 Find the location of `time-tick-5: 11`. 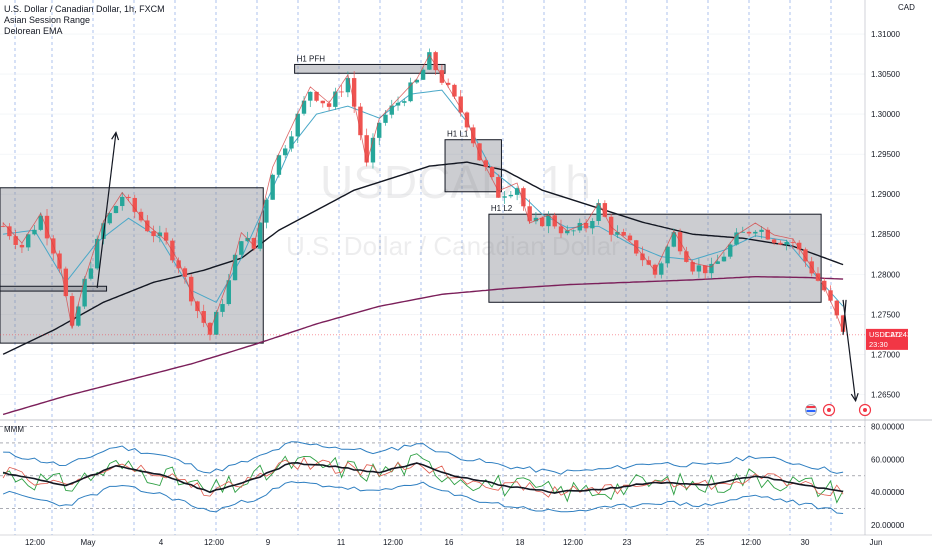

time-tick-5: 11 is located at coordinates (341, 542).